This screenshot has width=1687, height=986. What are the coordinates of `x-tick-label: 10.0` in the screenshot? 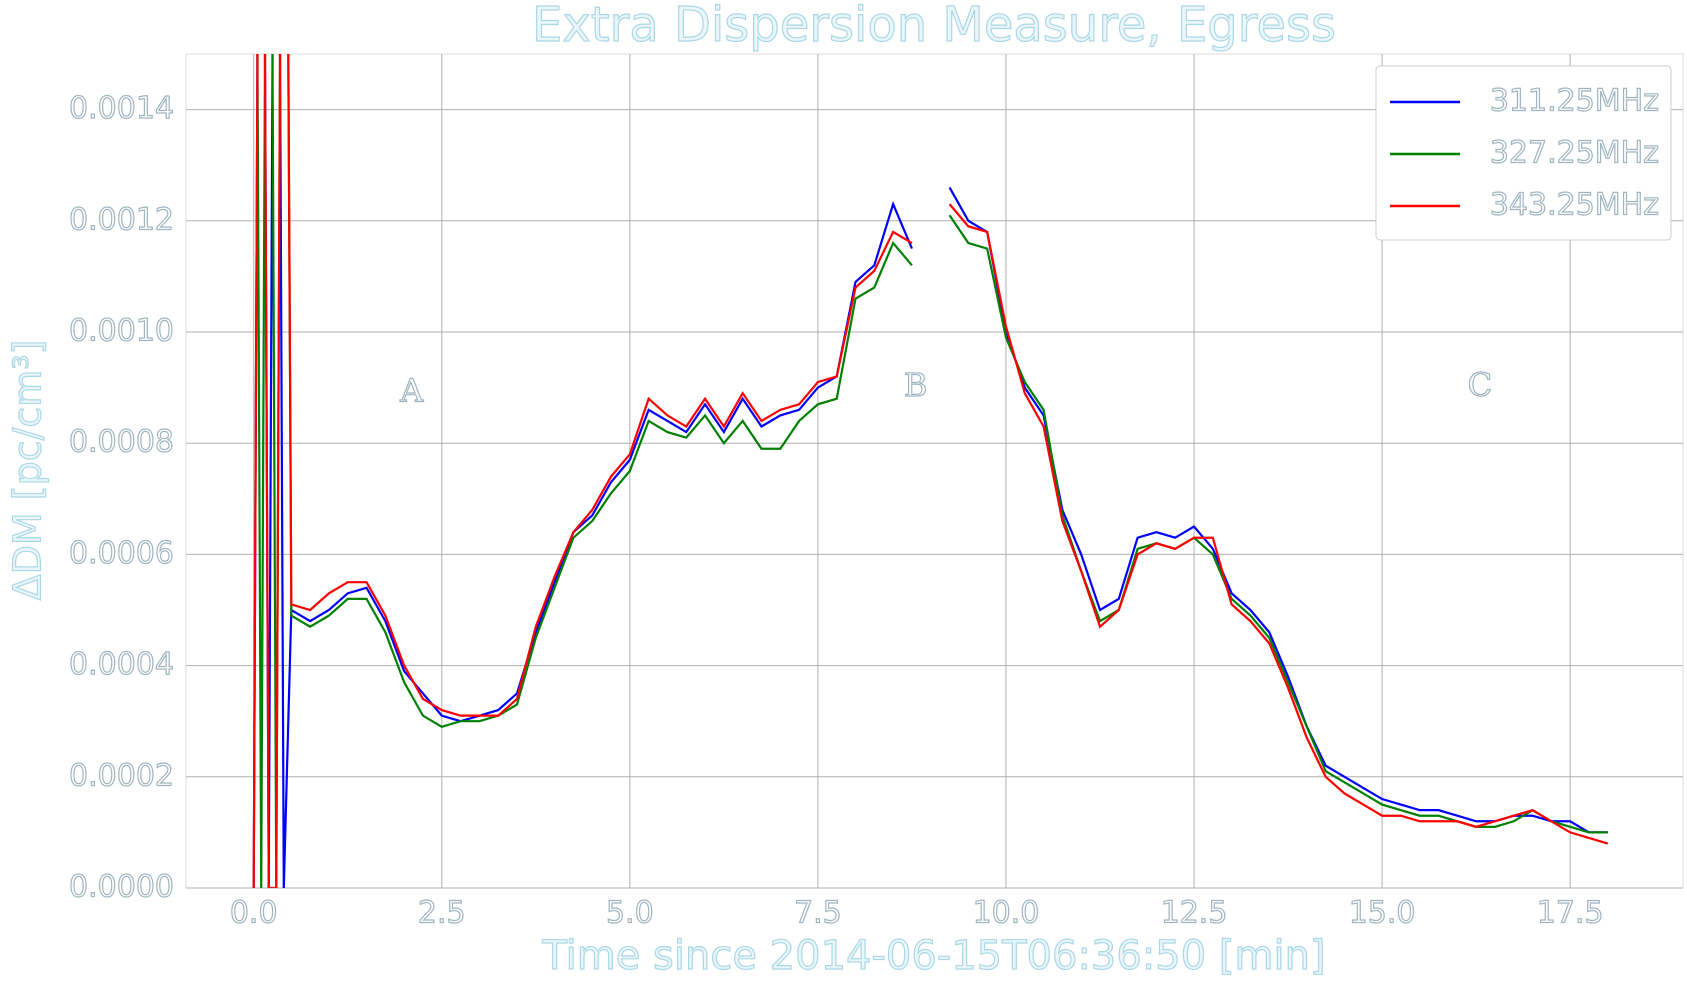 It's located at (1006, 913).